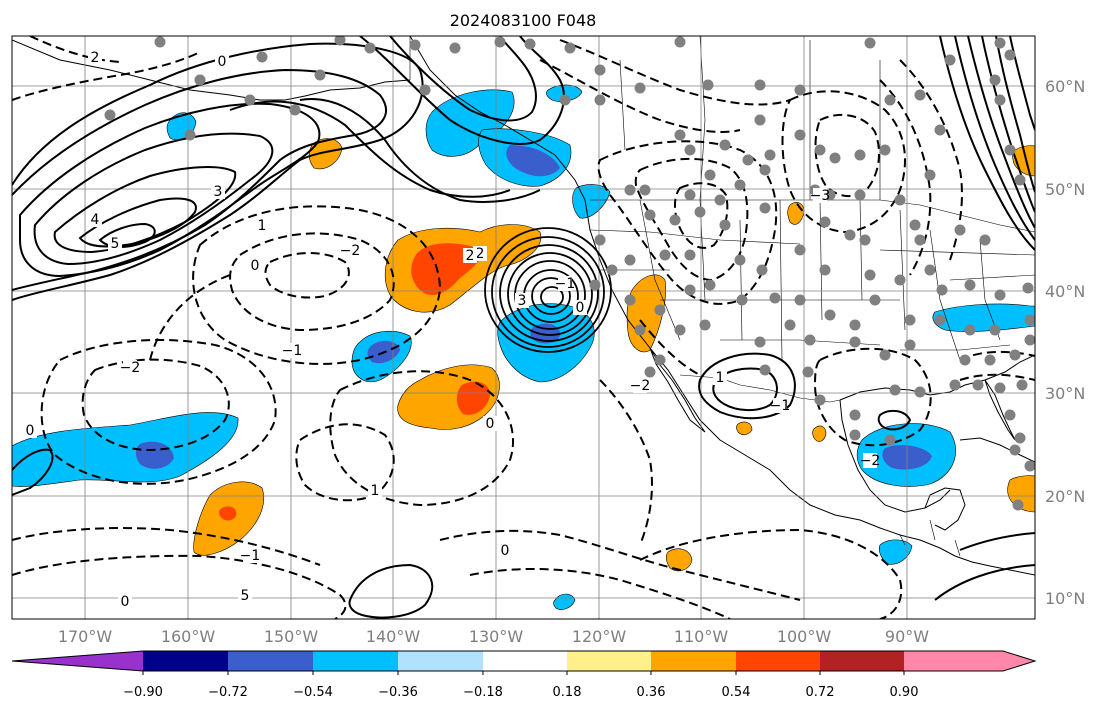 Image resolution: width=1105 pixels, height=712 pixels. Describe the element at coordinates (143, 692) in the screenshot. I see `colorbar-tick-label: −0.90` at that location.